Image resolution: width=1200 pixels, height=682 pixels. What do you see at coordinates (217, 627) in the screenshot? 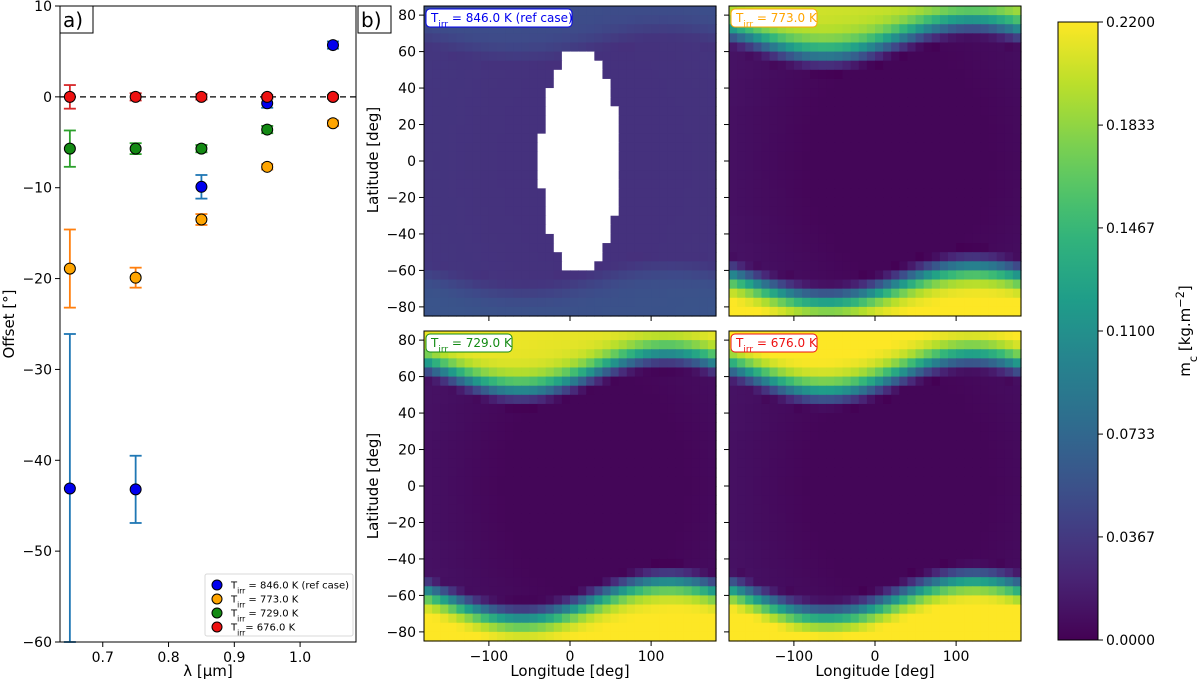
I see `legend-marker` at bounding box center [217, 627].